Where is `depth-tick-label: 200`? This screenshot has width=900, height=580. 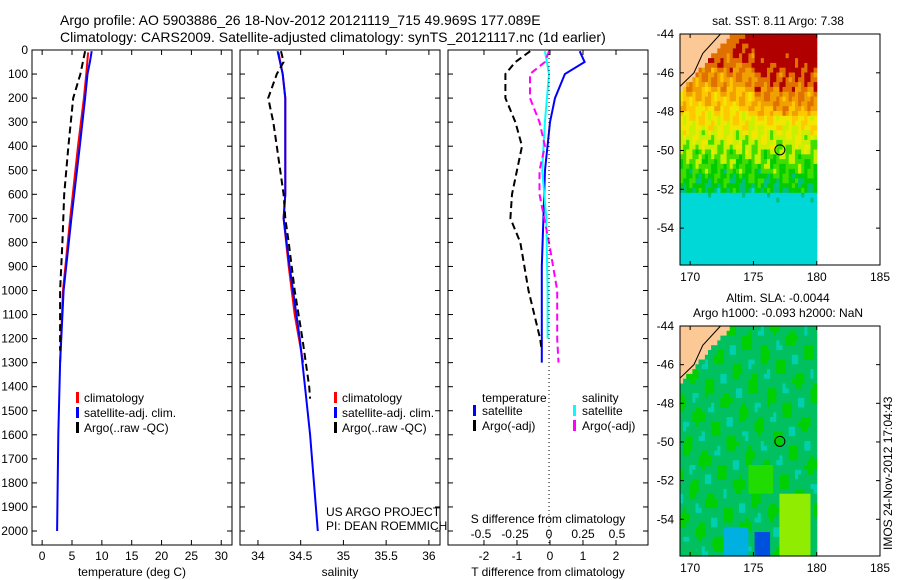 depth-tick-label: 200 is located at coordinates (18, 98).